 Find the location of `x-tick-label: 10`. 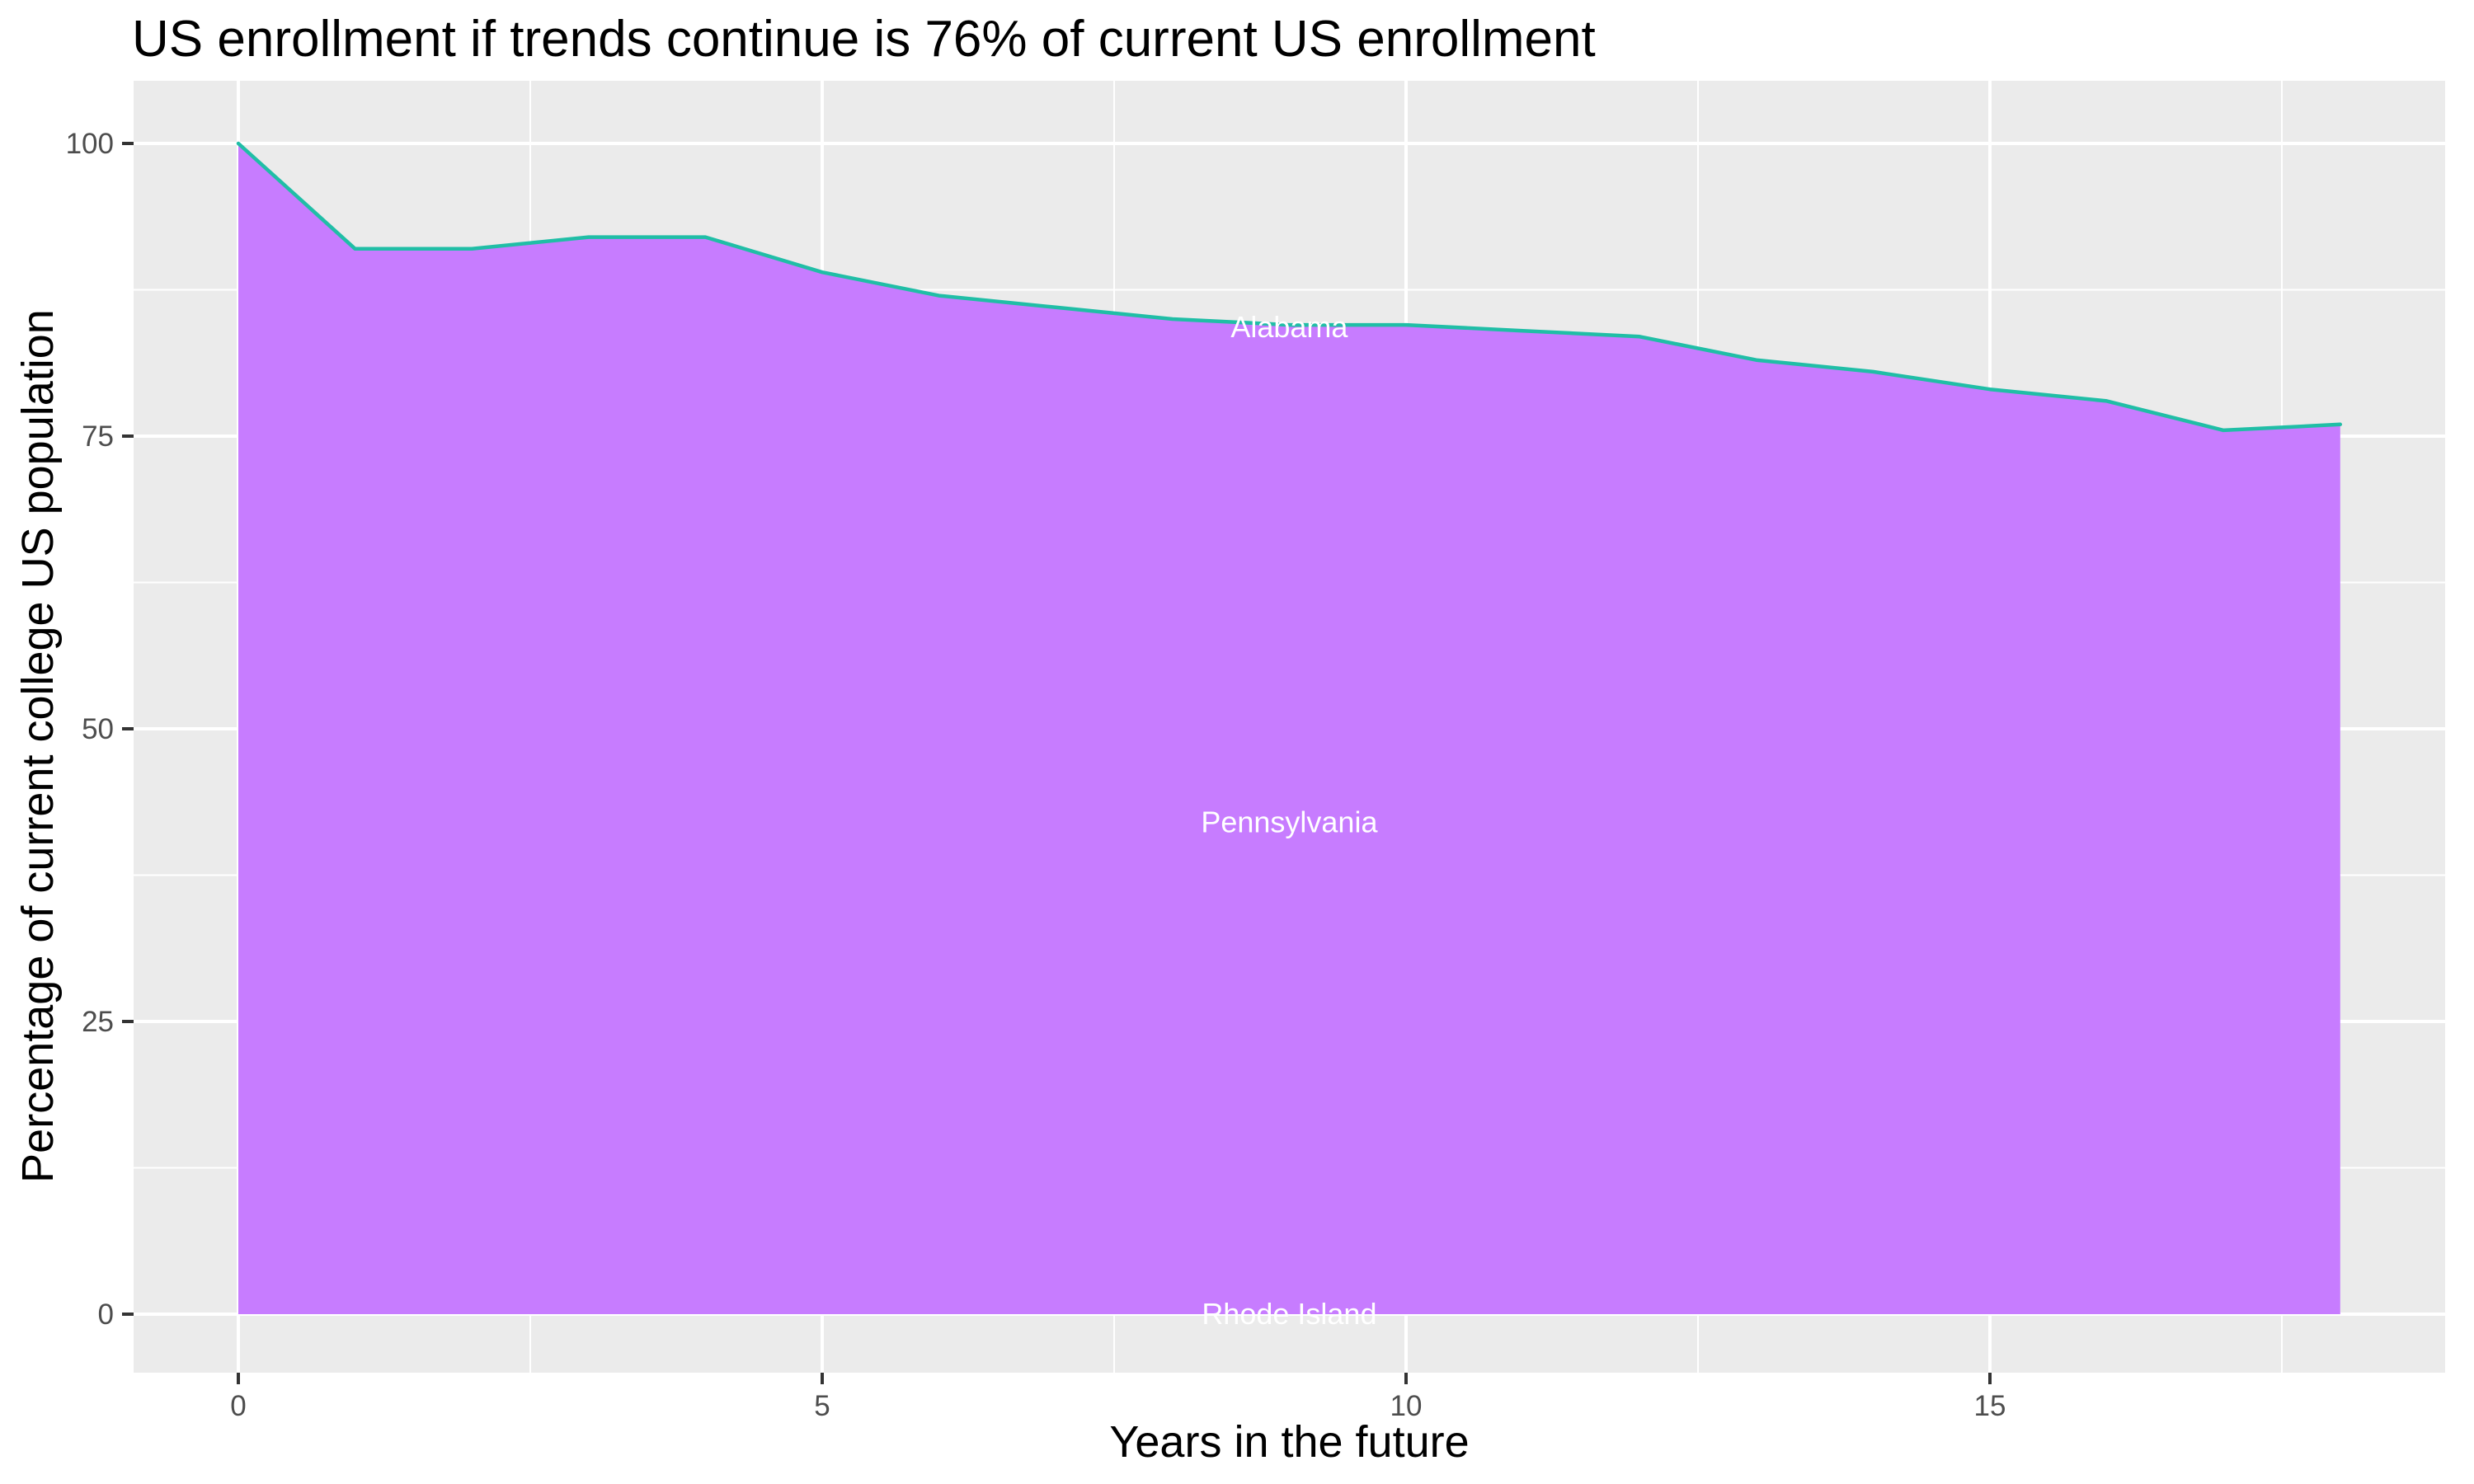

x-tick-label: 10 is located at coordinates (1406, 1406).